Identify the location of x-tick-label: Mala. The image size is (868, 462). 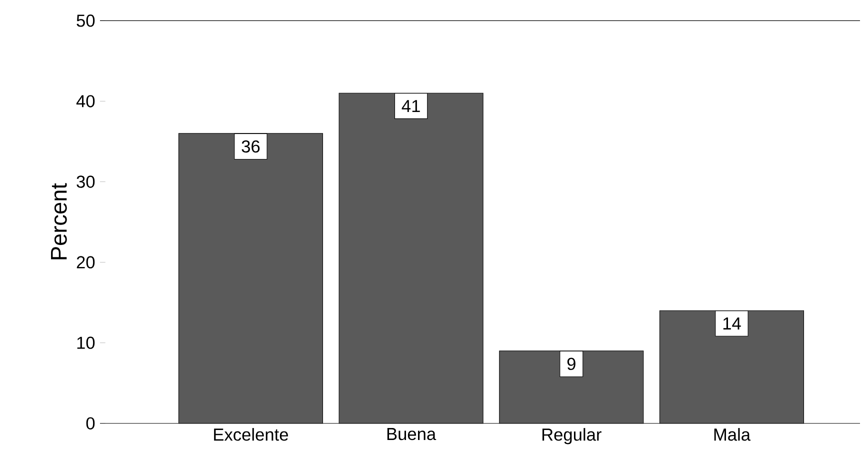
(732, 434).